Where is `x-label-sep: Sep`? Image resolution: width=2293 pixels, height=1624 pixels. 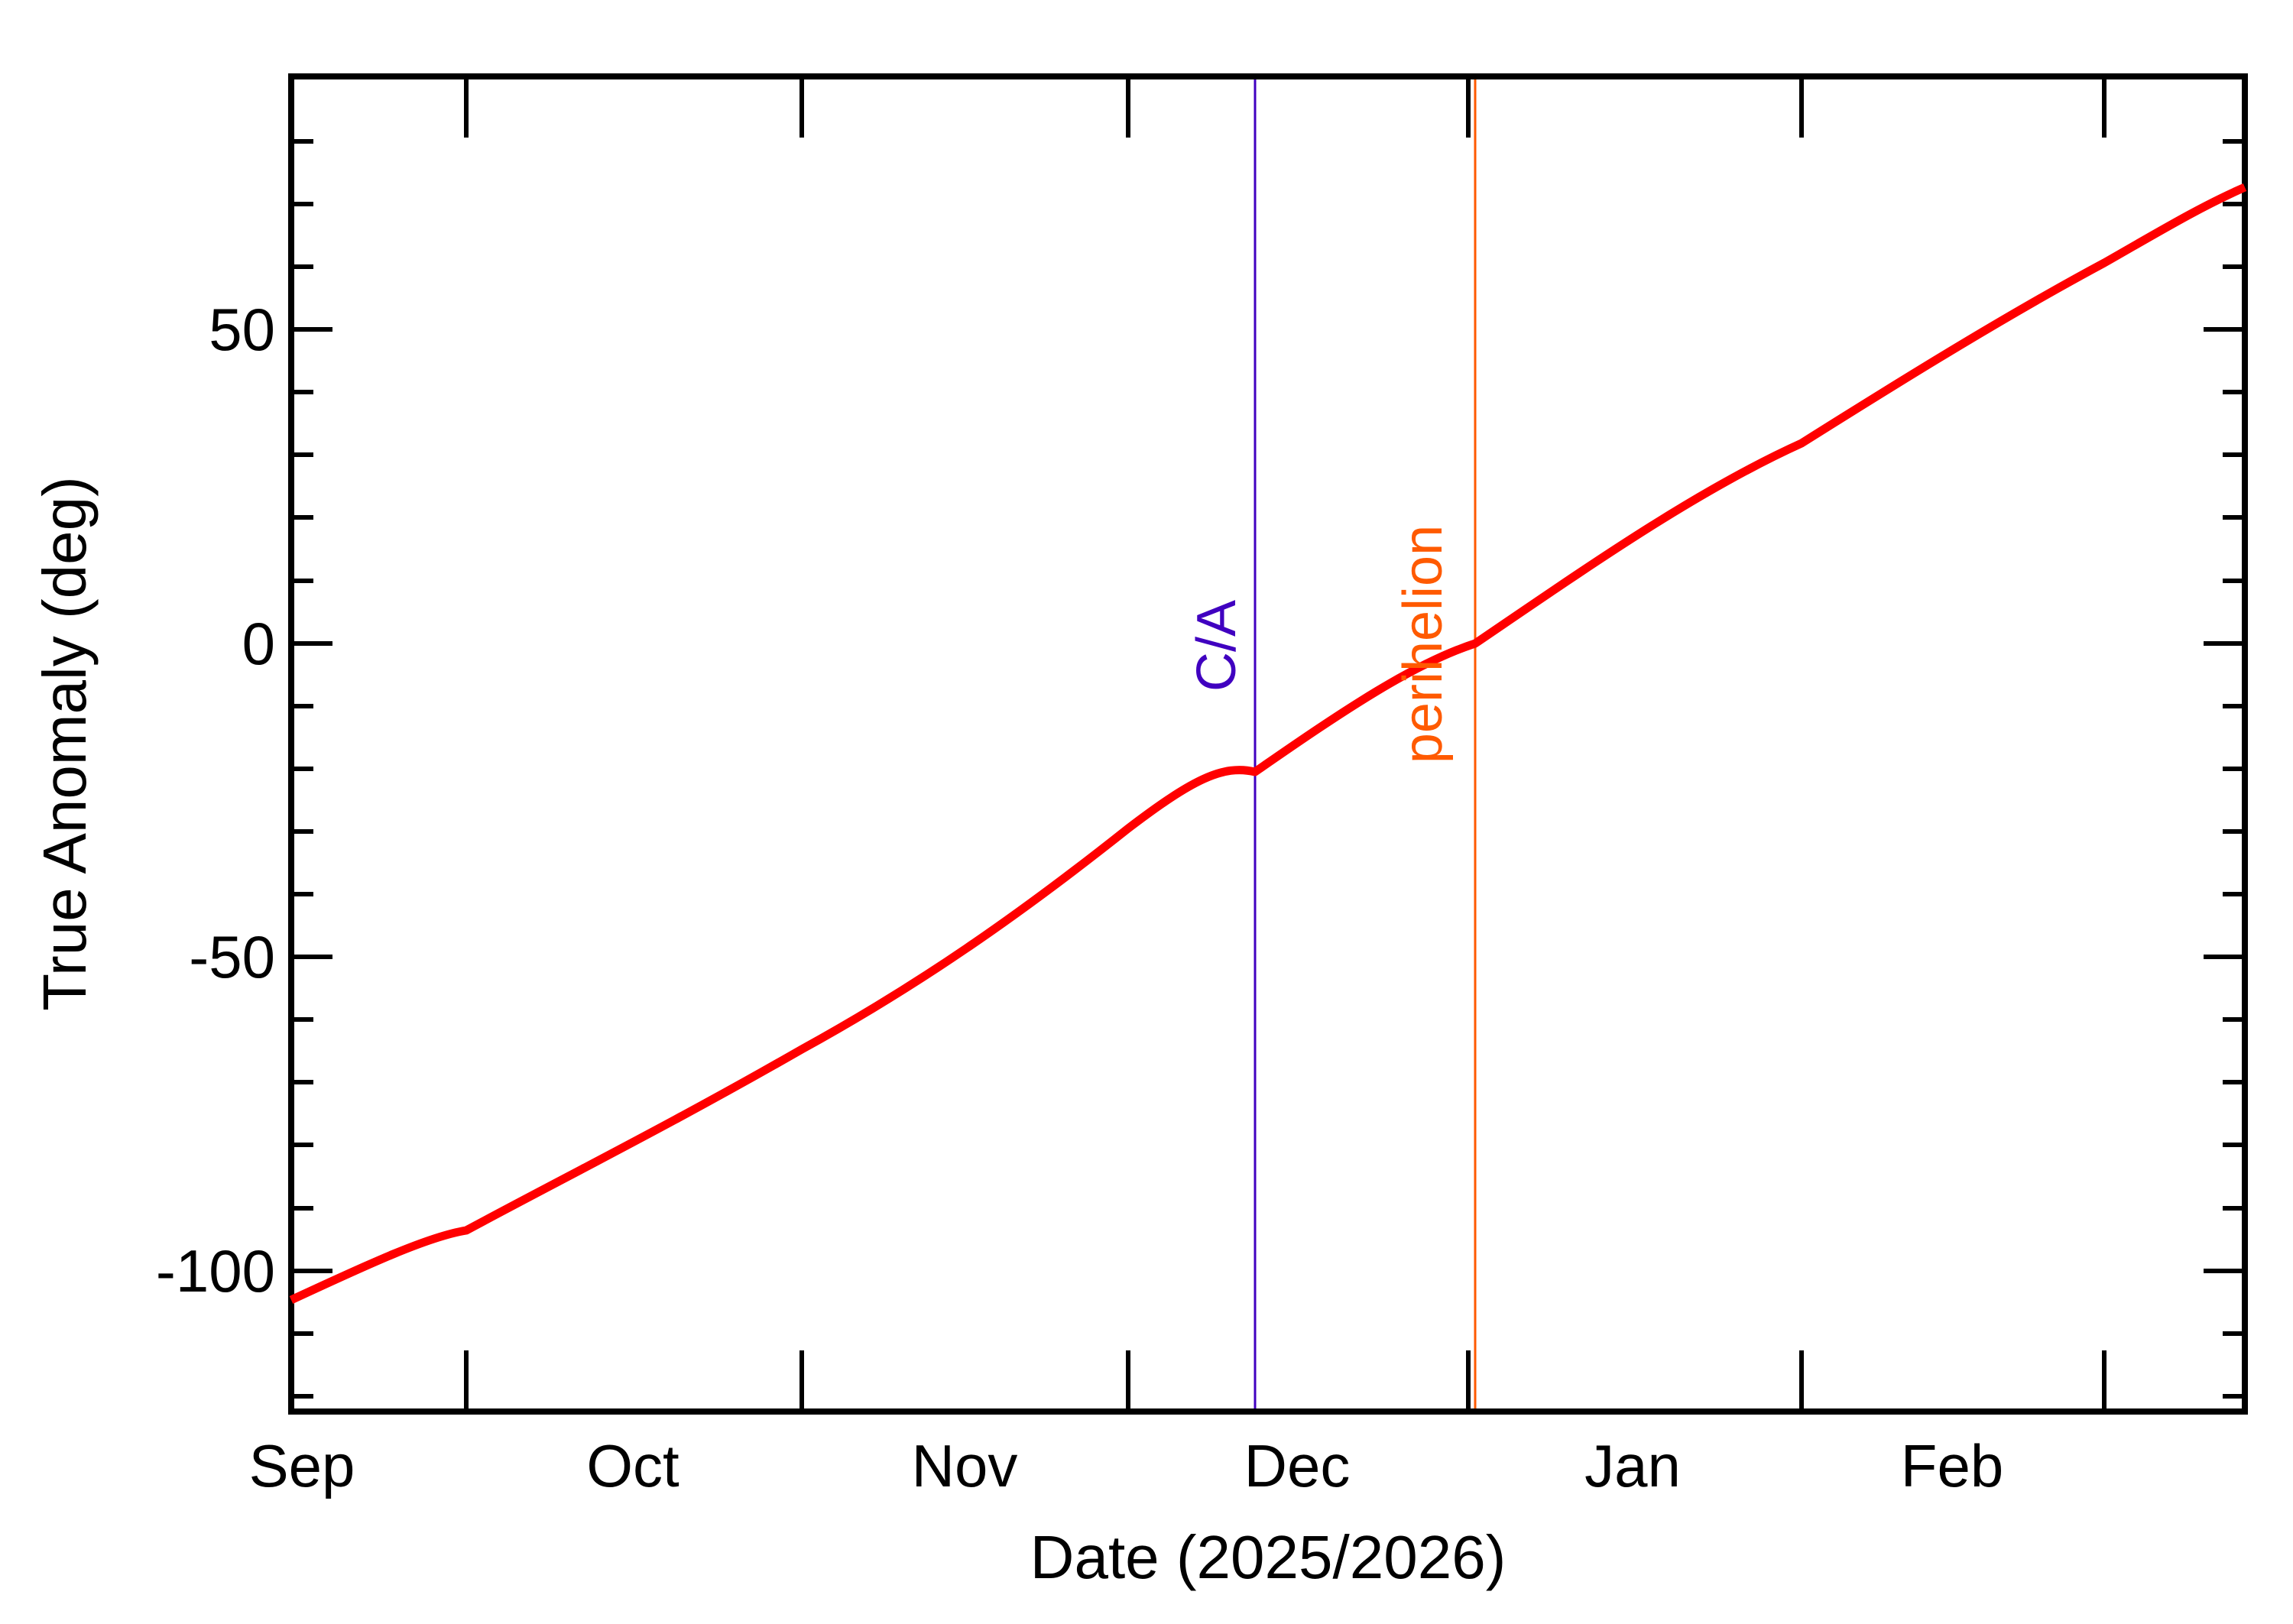
x-label-sep: Sep is located at coordinates (302, 1465).